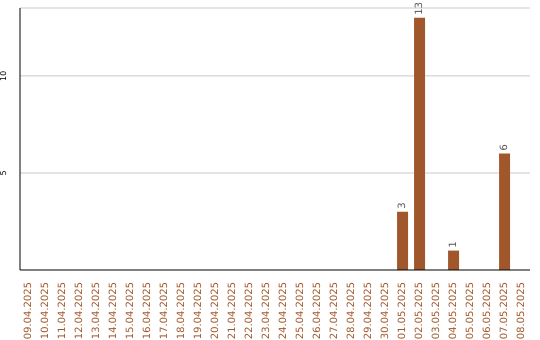 This screenshot has height=340, width=540. Describe the element at coordinates (249, 311) in the screenshot. I see `x-tick-label: 22.04.2025` at that location.